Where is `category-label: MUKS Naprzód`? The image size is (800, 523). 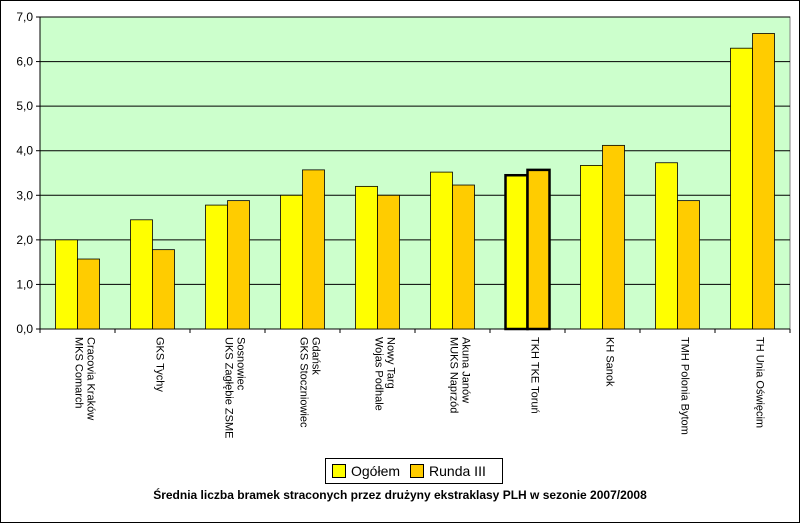 category-label: MUKS Naprzód is located at coordinates (454, 375).